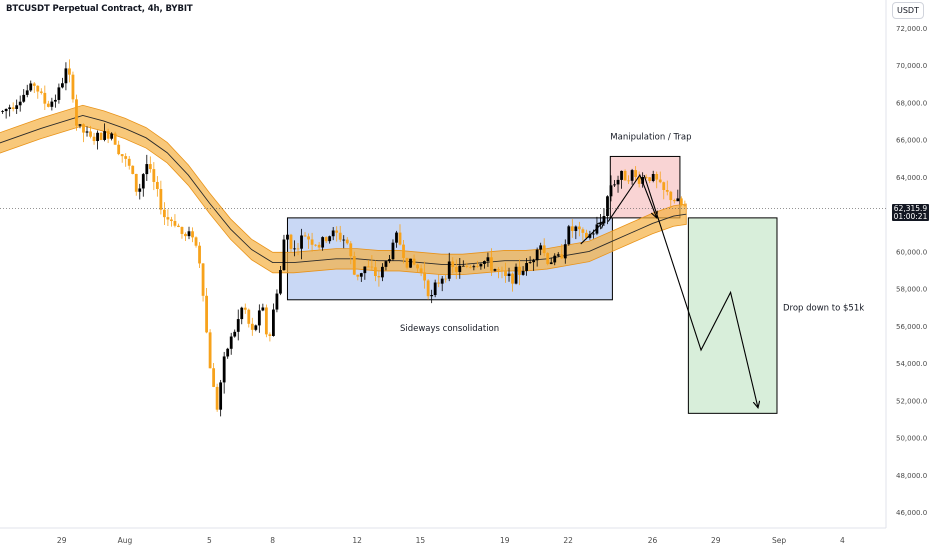 This screenshot has height=550, width=932. I want to click on price-tick-label: 72,000.0, so click(911, 29).